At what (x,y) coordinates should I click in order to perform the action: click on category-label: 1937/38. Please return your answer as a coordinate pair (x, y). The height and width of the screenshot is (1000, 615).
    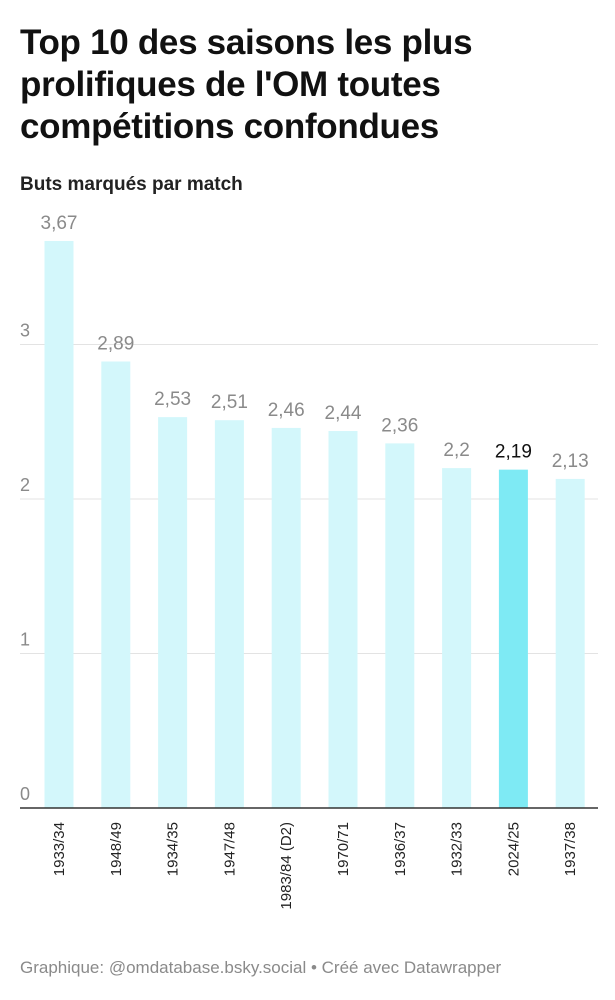
    Looking at the image, I should click on (570, 849).